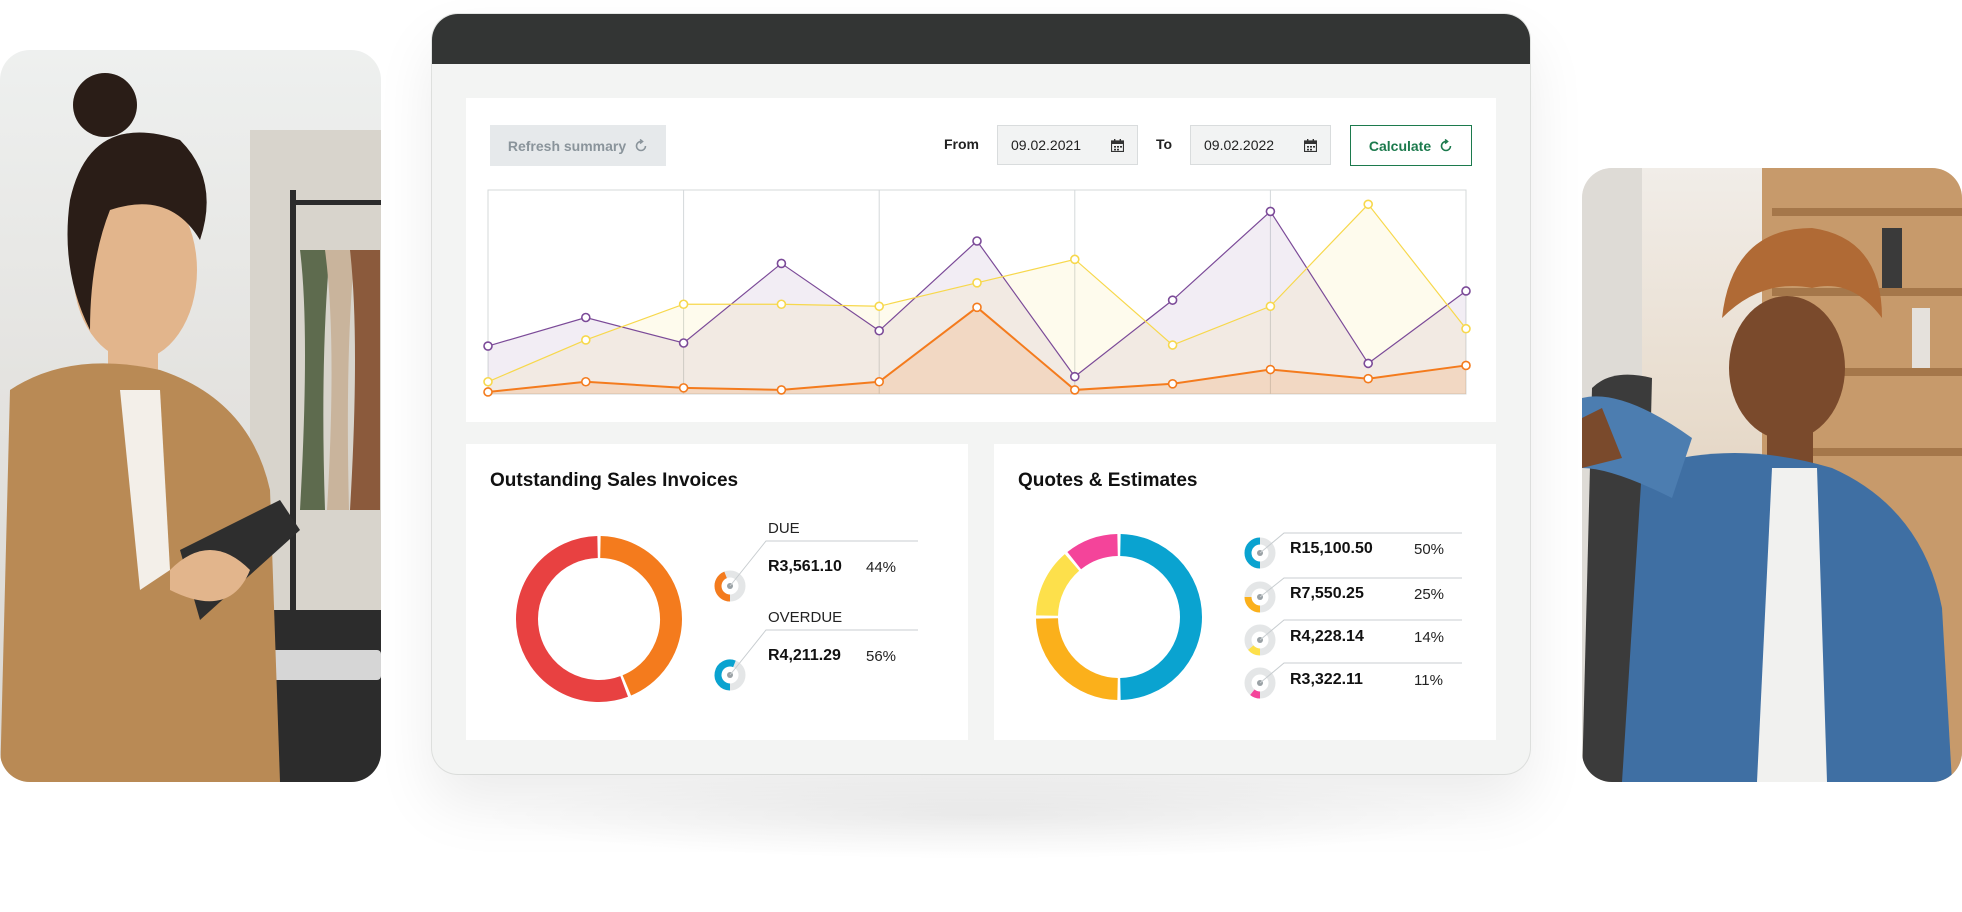 This screenshot has width=1962, height=912. Describe the element at coordinates (1400, 145) in the screenshot. I see `calculate-label: Calculate` at that location.